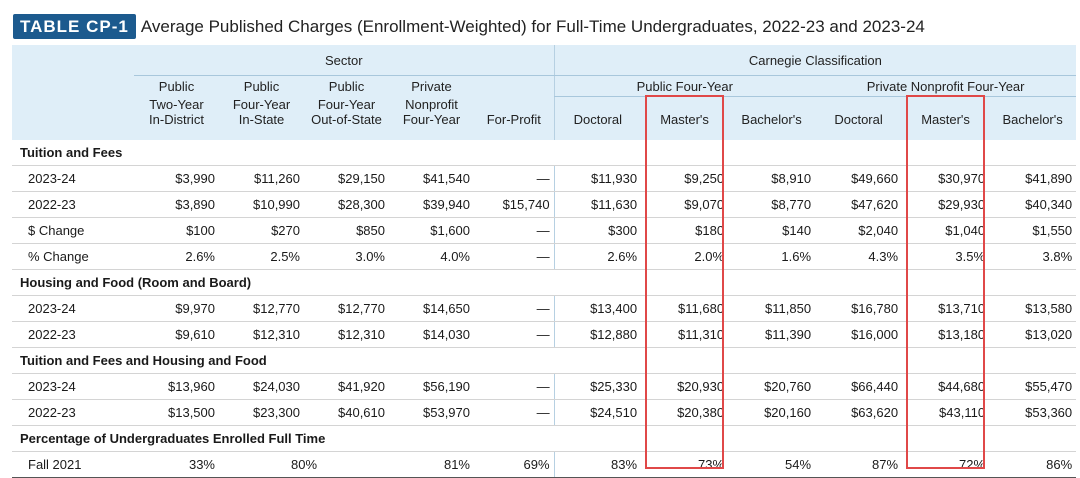 Image resolution: width=1080 pixels, height=478 pixels. I want to click on header-public-four-year: Public Four-Year, so click(684, 86).